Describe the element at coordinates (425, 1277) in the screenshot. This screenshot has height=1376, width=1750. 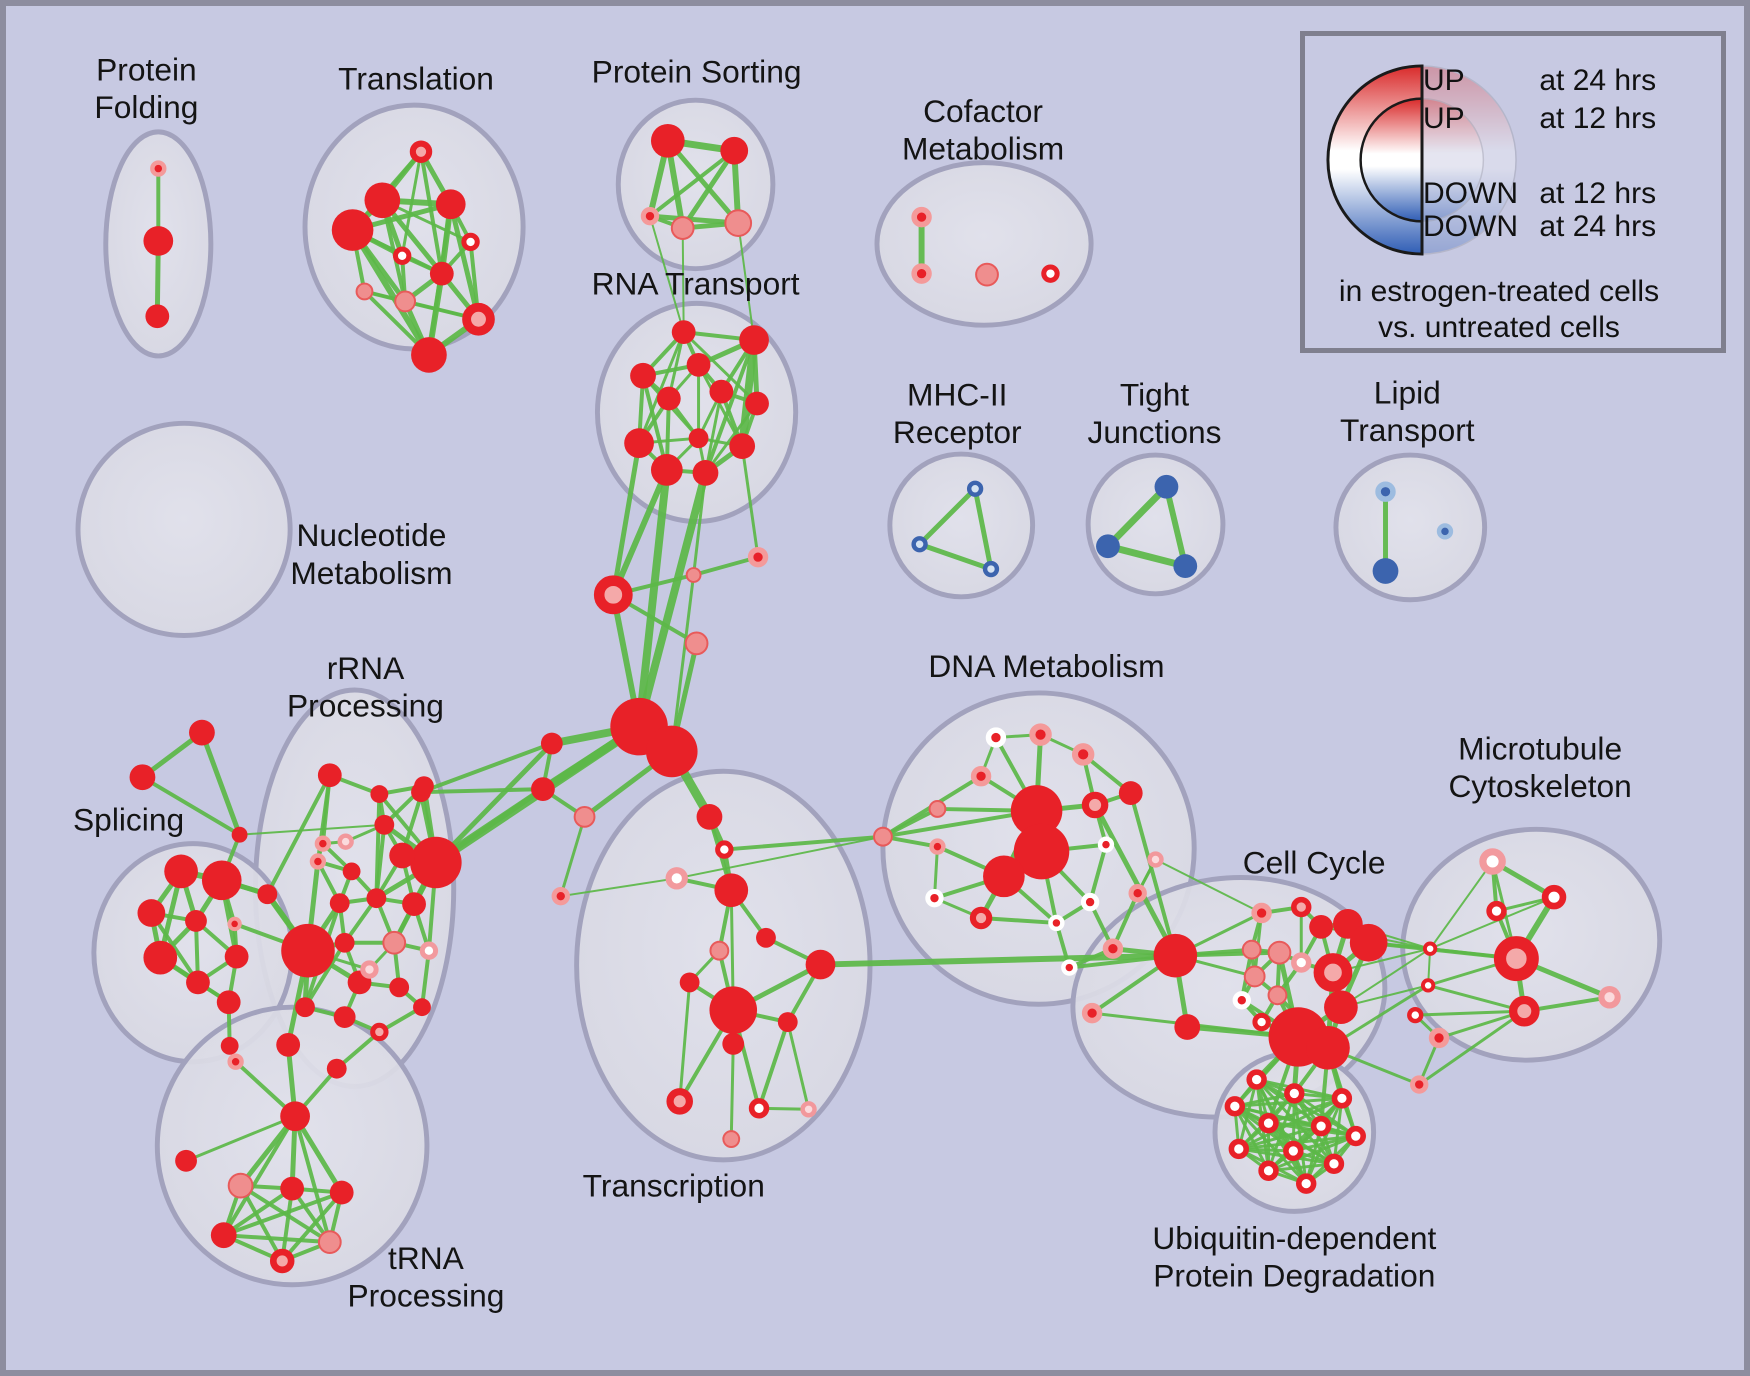
I see `cluster-label-trna-processing: tRNA Processing` at that location.